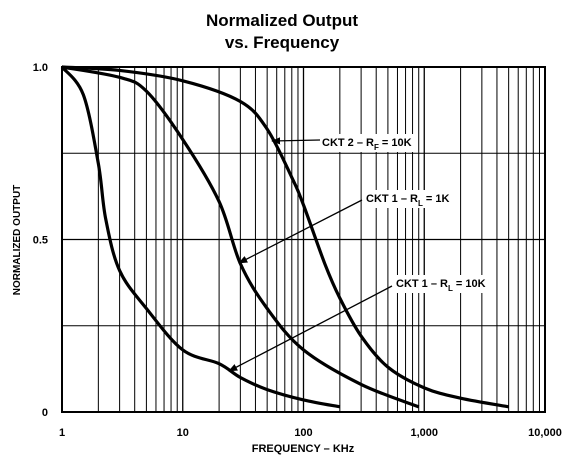 The height and width of the screenshot is (460, 565). Describe the element at coordinates (17, 240) in the screenshot. I see `y-axis-label: NORMALIZED OUTPUT` at that location.